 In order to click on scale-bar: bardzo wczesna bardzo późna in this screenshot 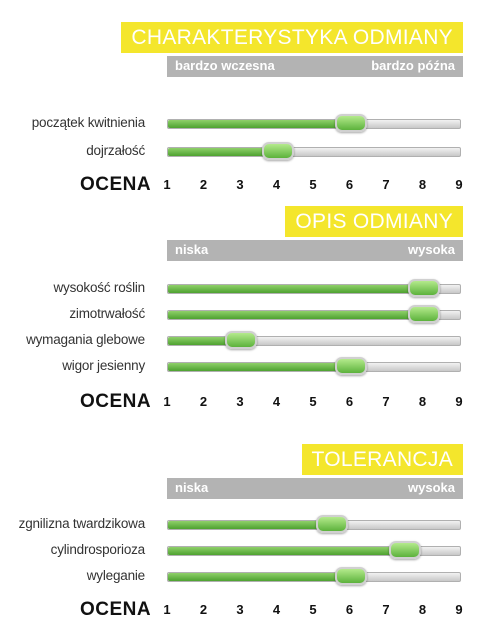, I will do `click(315, 66)`.